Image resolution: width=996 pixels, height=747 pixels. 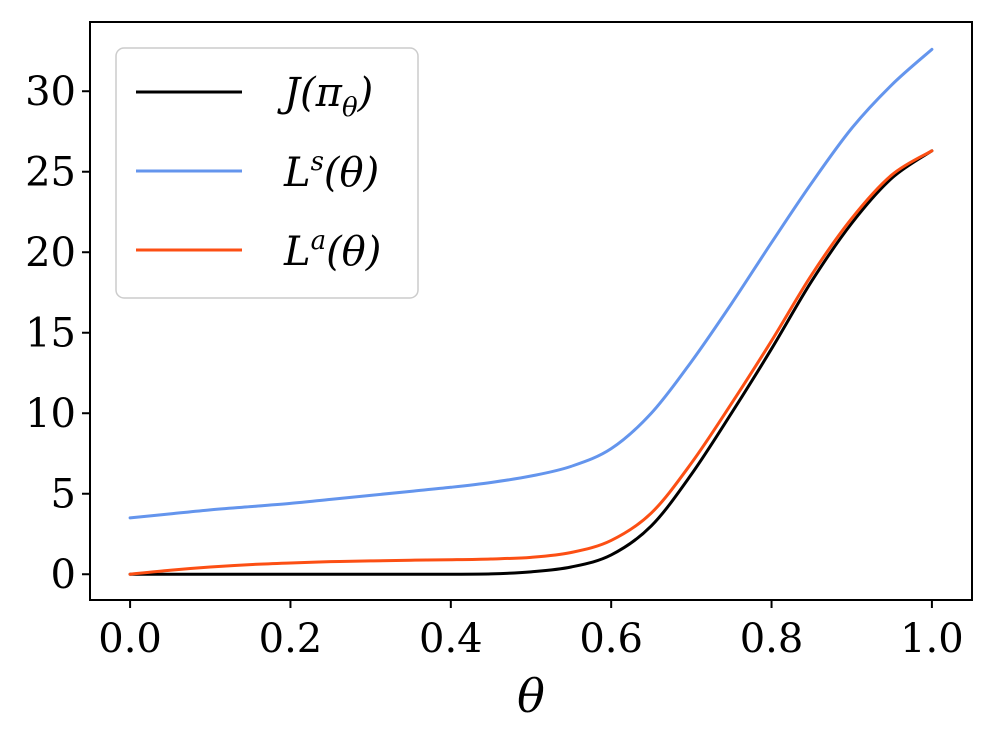 I want to click on x-axis: 0.0 0.2 0.4 0.6 0.8 1.0, so click(x=531, y=631).